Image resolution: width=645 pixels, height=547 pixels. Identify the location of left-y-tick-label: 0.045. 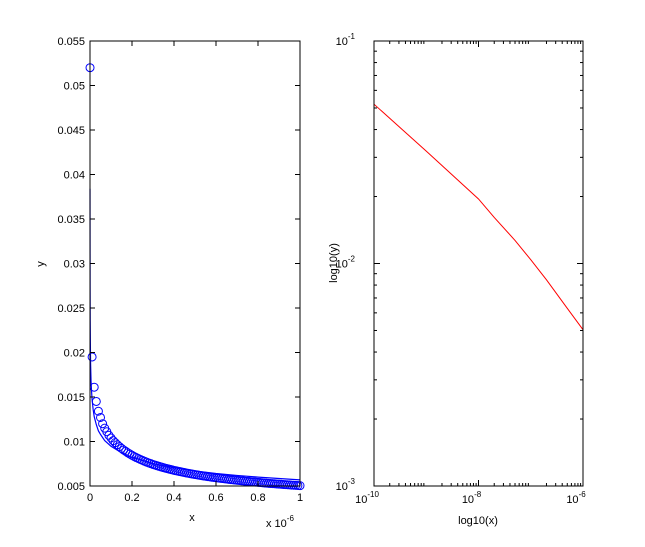
(71, 131).